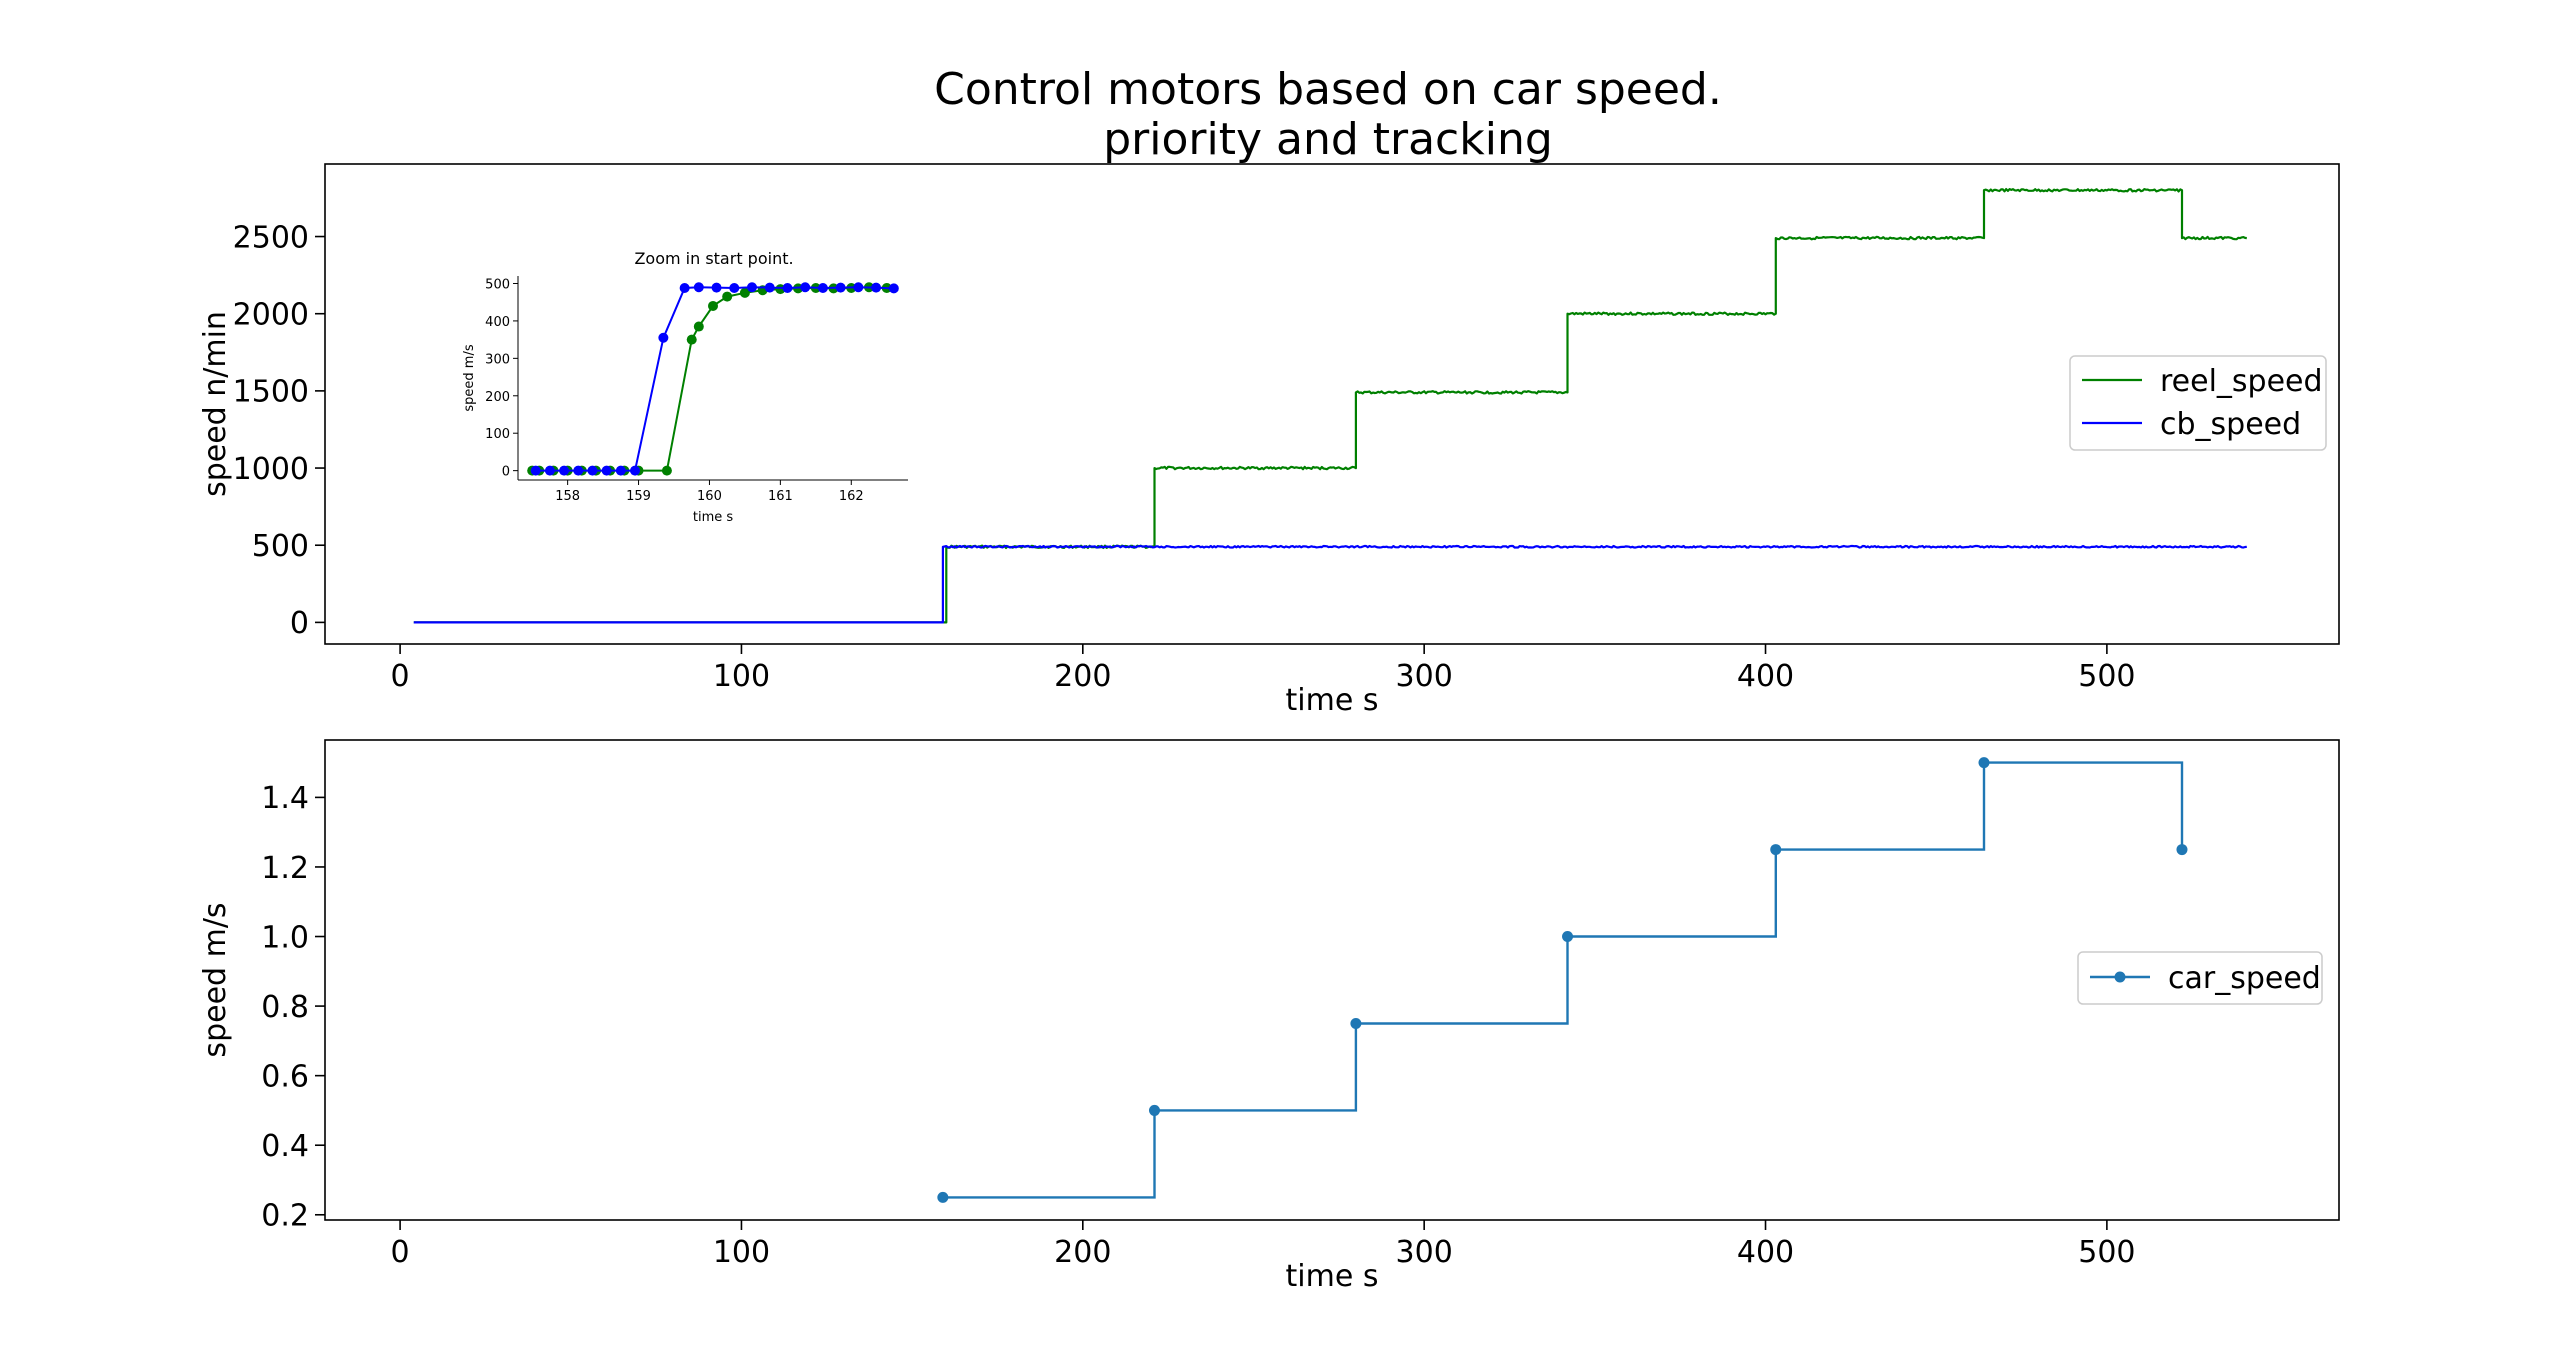  I want to click on inset-title: Zoom in start point., so click(713, 258).